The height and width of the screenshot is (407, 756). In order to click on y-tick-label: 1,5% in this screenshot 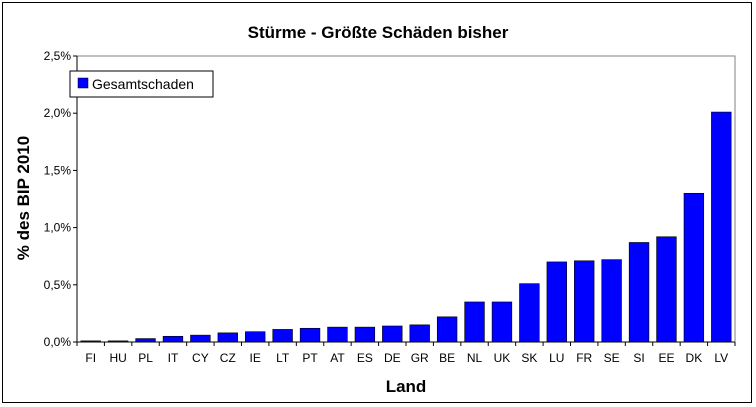, I will do `click(58, 170)`.